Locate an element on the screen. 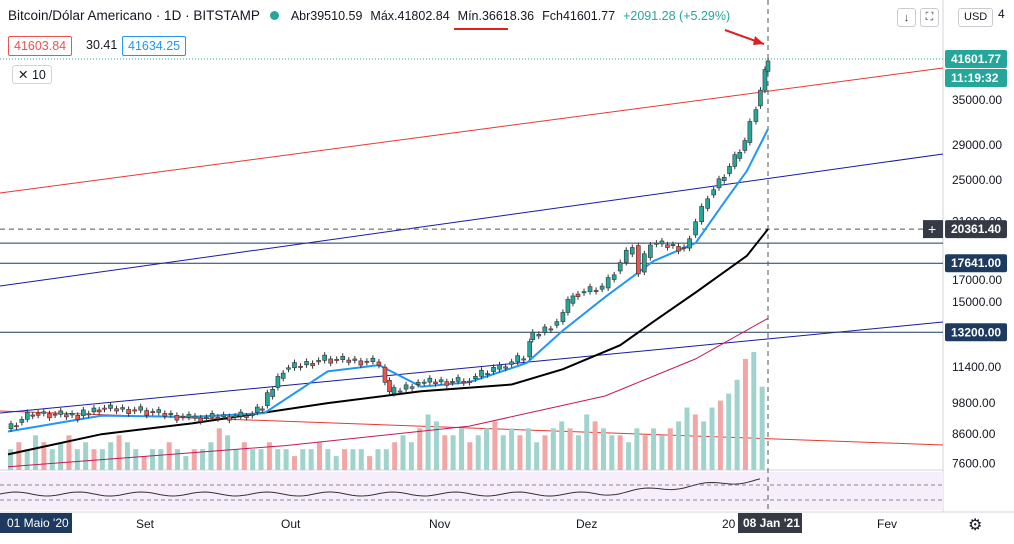 The height and width of the screenshot is (544, 1014). plus-icon: + is located at coordinates (932, 229).